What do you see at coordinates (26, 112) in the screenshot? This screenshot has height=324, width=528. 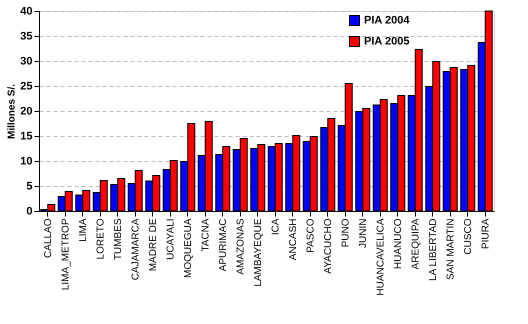 I see `y-tick-label: 20` at bounding box center [26, 112].